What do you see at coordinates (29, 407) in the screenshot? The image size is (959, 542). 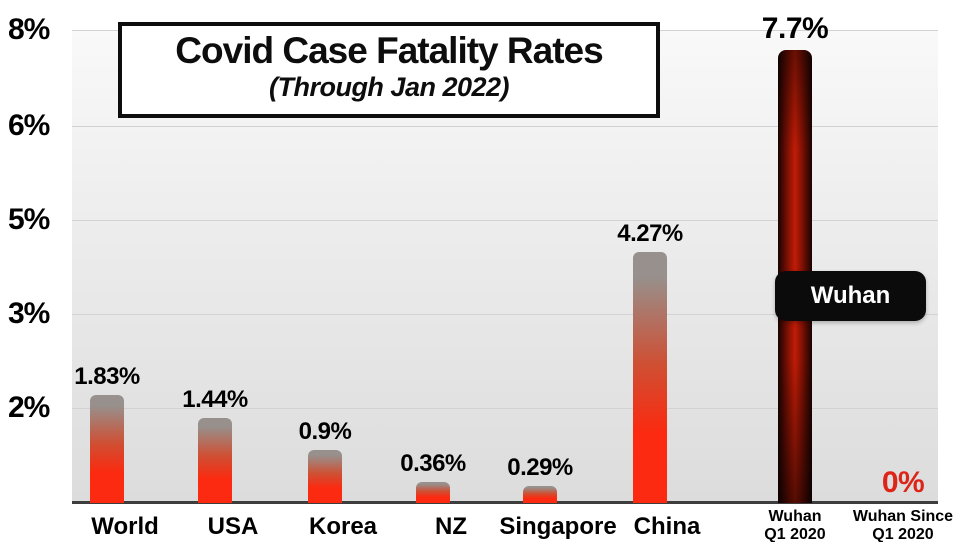 I see `y-tick-label-2%: 2%` at bounding box center [29, 407].